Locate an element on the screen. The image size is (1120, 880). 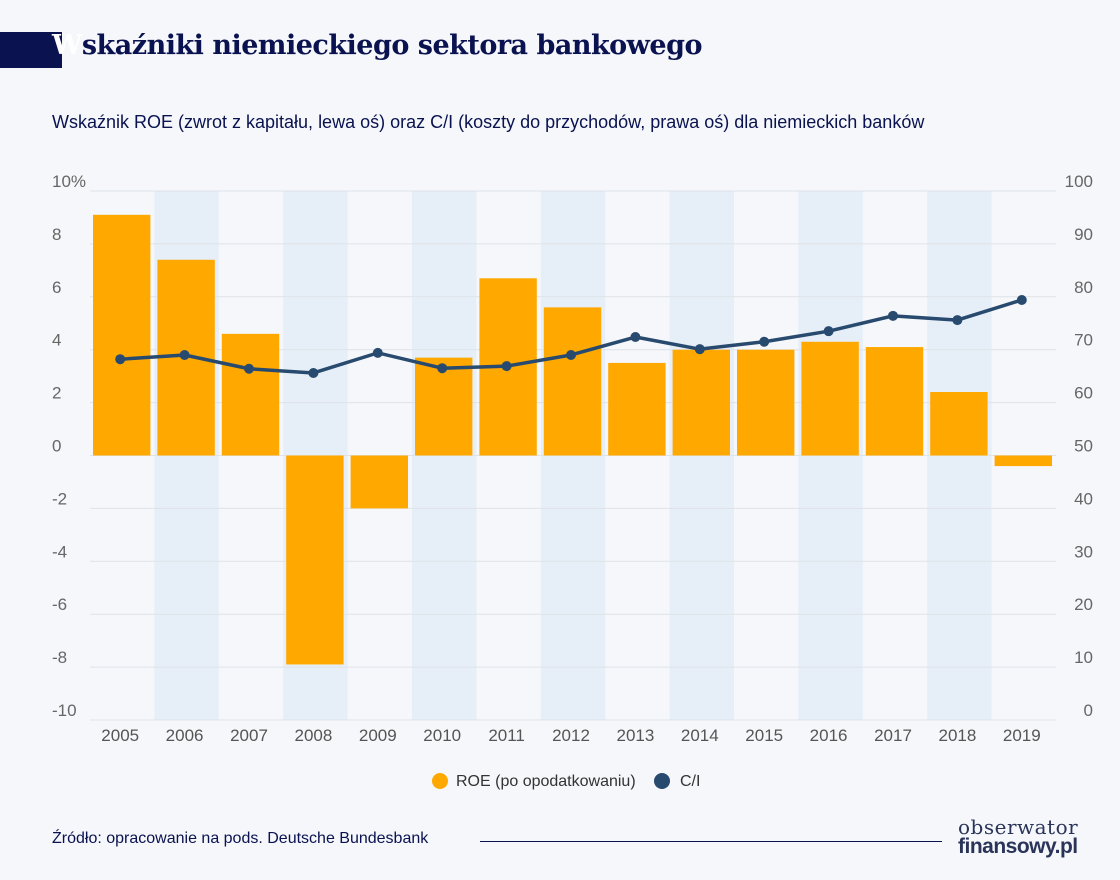
roe-bar-2014 is located at coordinates (701, 402).